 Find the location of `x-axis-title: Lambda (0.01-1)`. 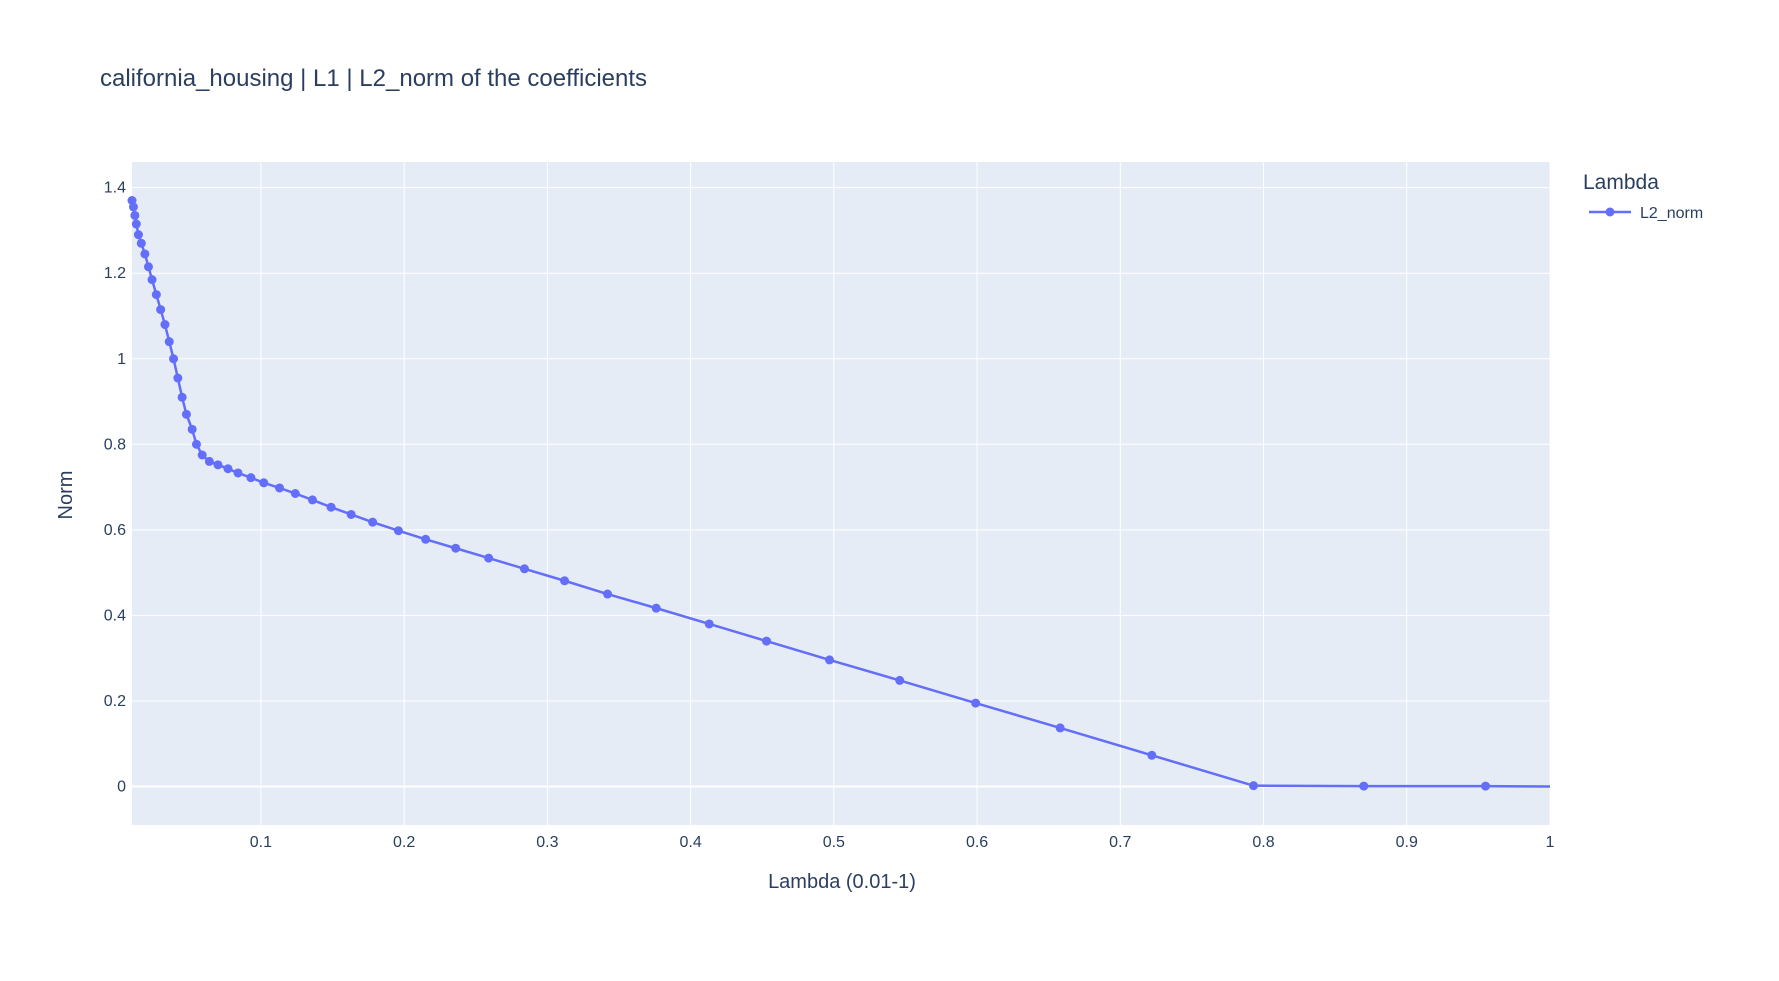

x-axis-title: Lambda (0.01-1) is located at coordinates (842, 882).